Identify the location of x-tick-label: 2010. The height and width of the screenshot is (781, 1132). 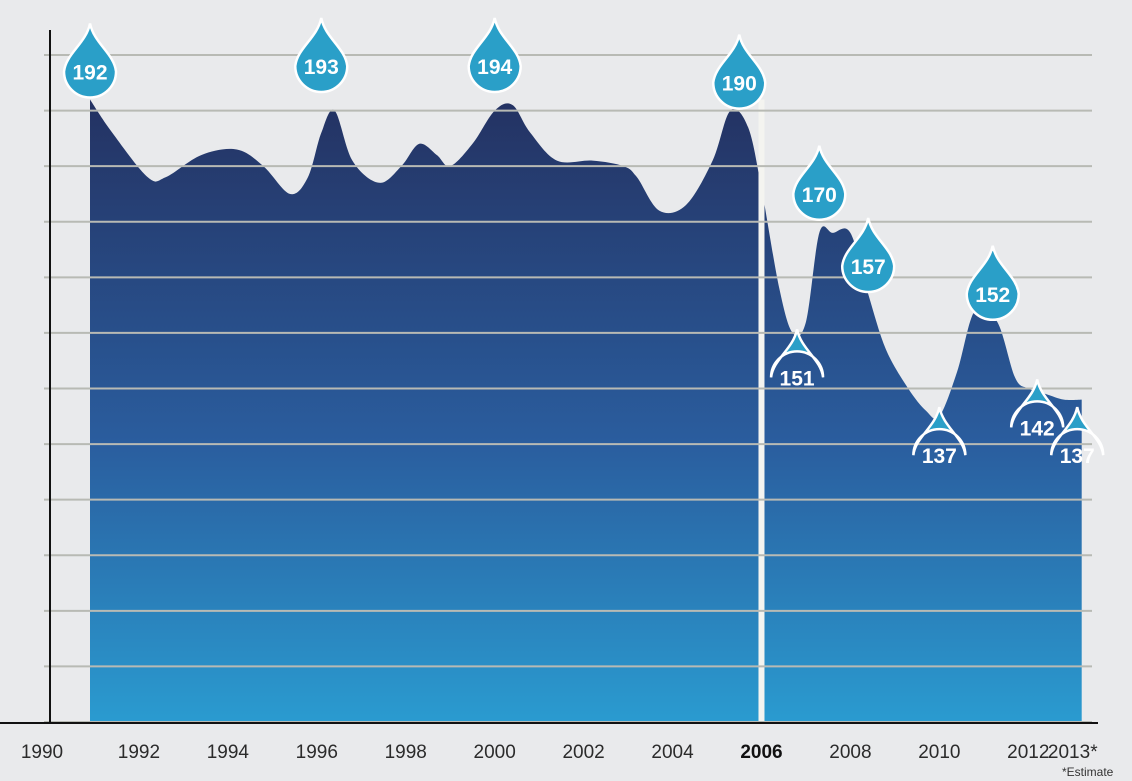
(939, 752).